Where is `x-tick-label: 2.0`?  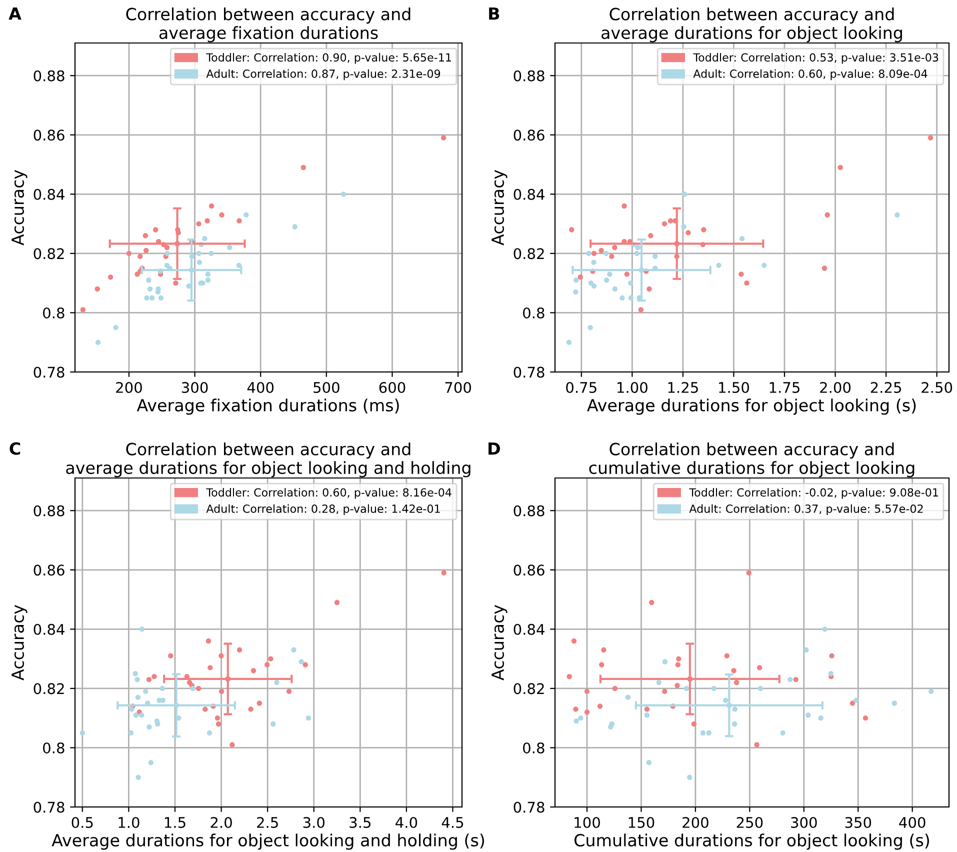
x-tick-label: 2.0 is located at coordinates (221, 822).